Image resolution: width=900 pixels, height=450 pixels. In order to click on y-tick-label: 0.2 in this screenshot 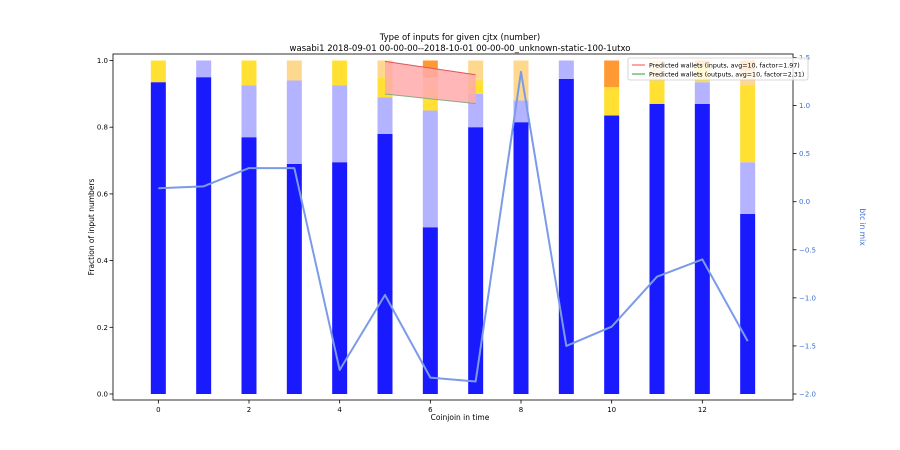, I will do `click(102, 328)`.